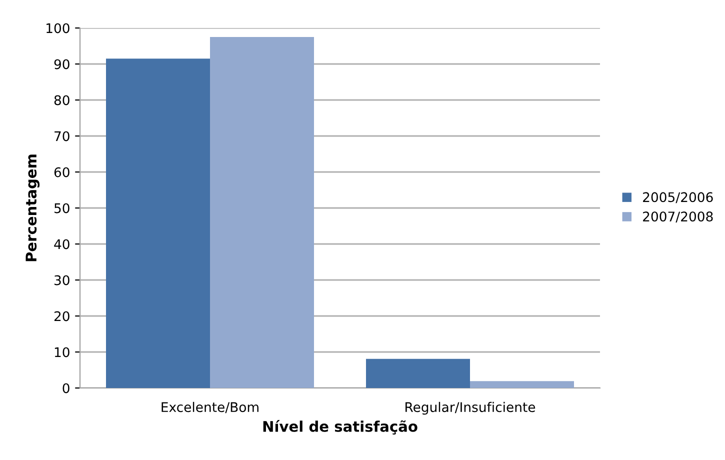 Image resolution: width=725 pixels, height=460 pixels. What do you see at coordinates (678, 217) in the screenshot?
I see `legend-label: 2007/2008` at bounding box center [678, 217].